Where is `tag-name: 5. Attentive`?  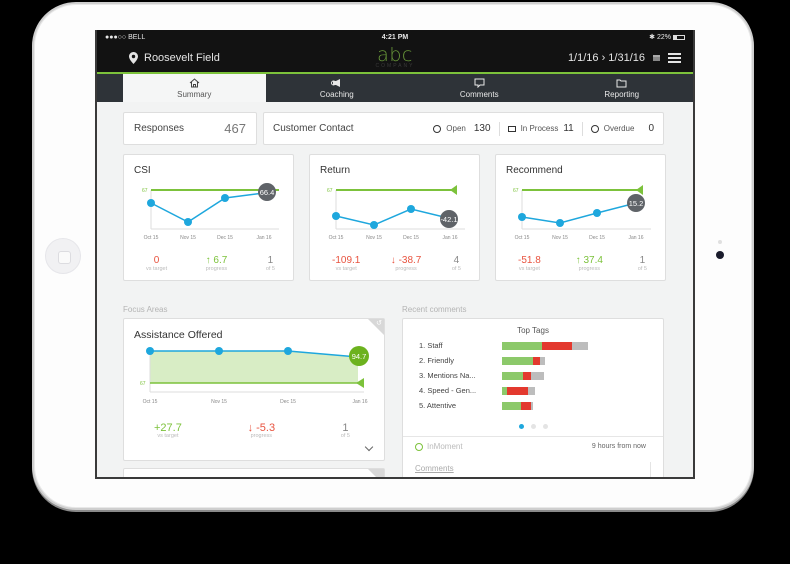
tag-name: 5. Attentive is located at coordinates (438, 405).